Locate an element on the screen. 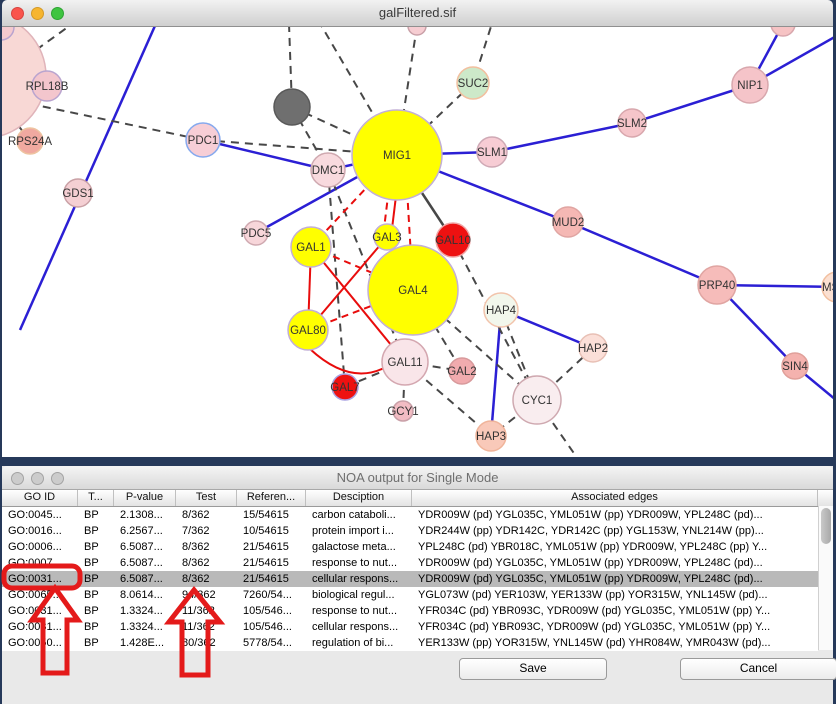 Image resolution: width=836 pixels, height=704 pixels. node-gcy1: GCY1 is located at coordinates (403, 411).